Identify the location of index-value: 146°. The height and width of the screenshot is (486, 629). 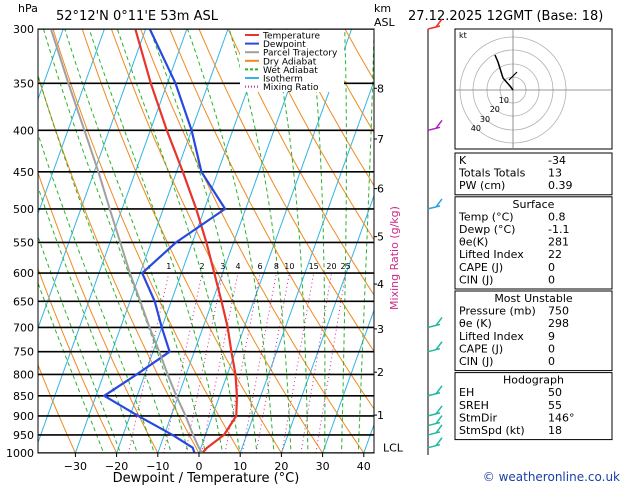
(561, 417).